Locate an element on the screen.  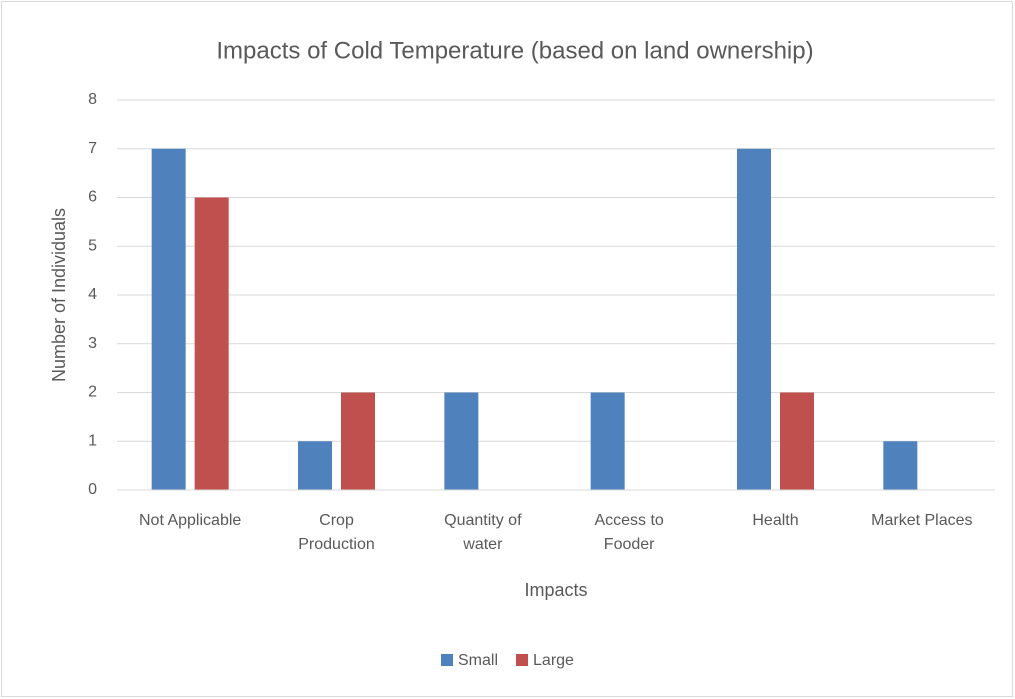
y-tick-label: 0 is located at coordinates (92, 489).